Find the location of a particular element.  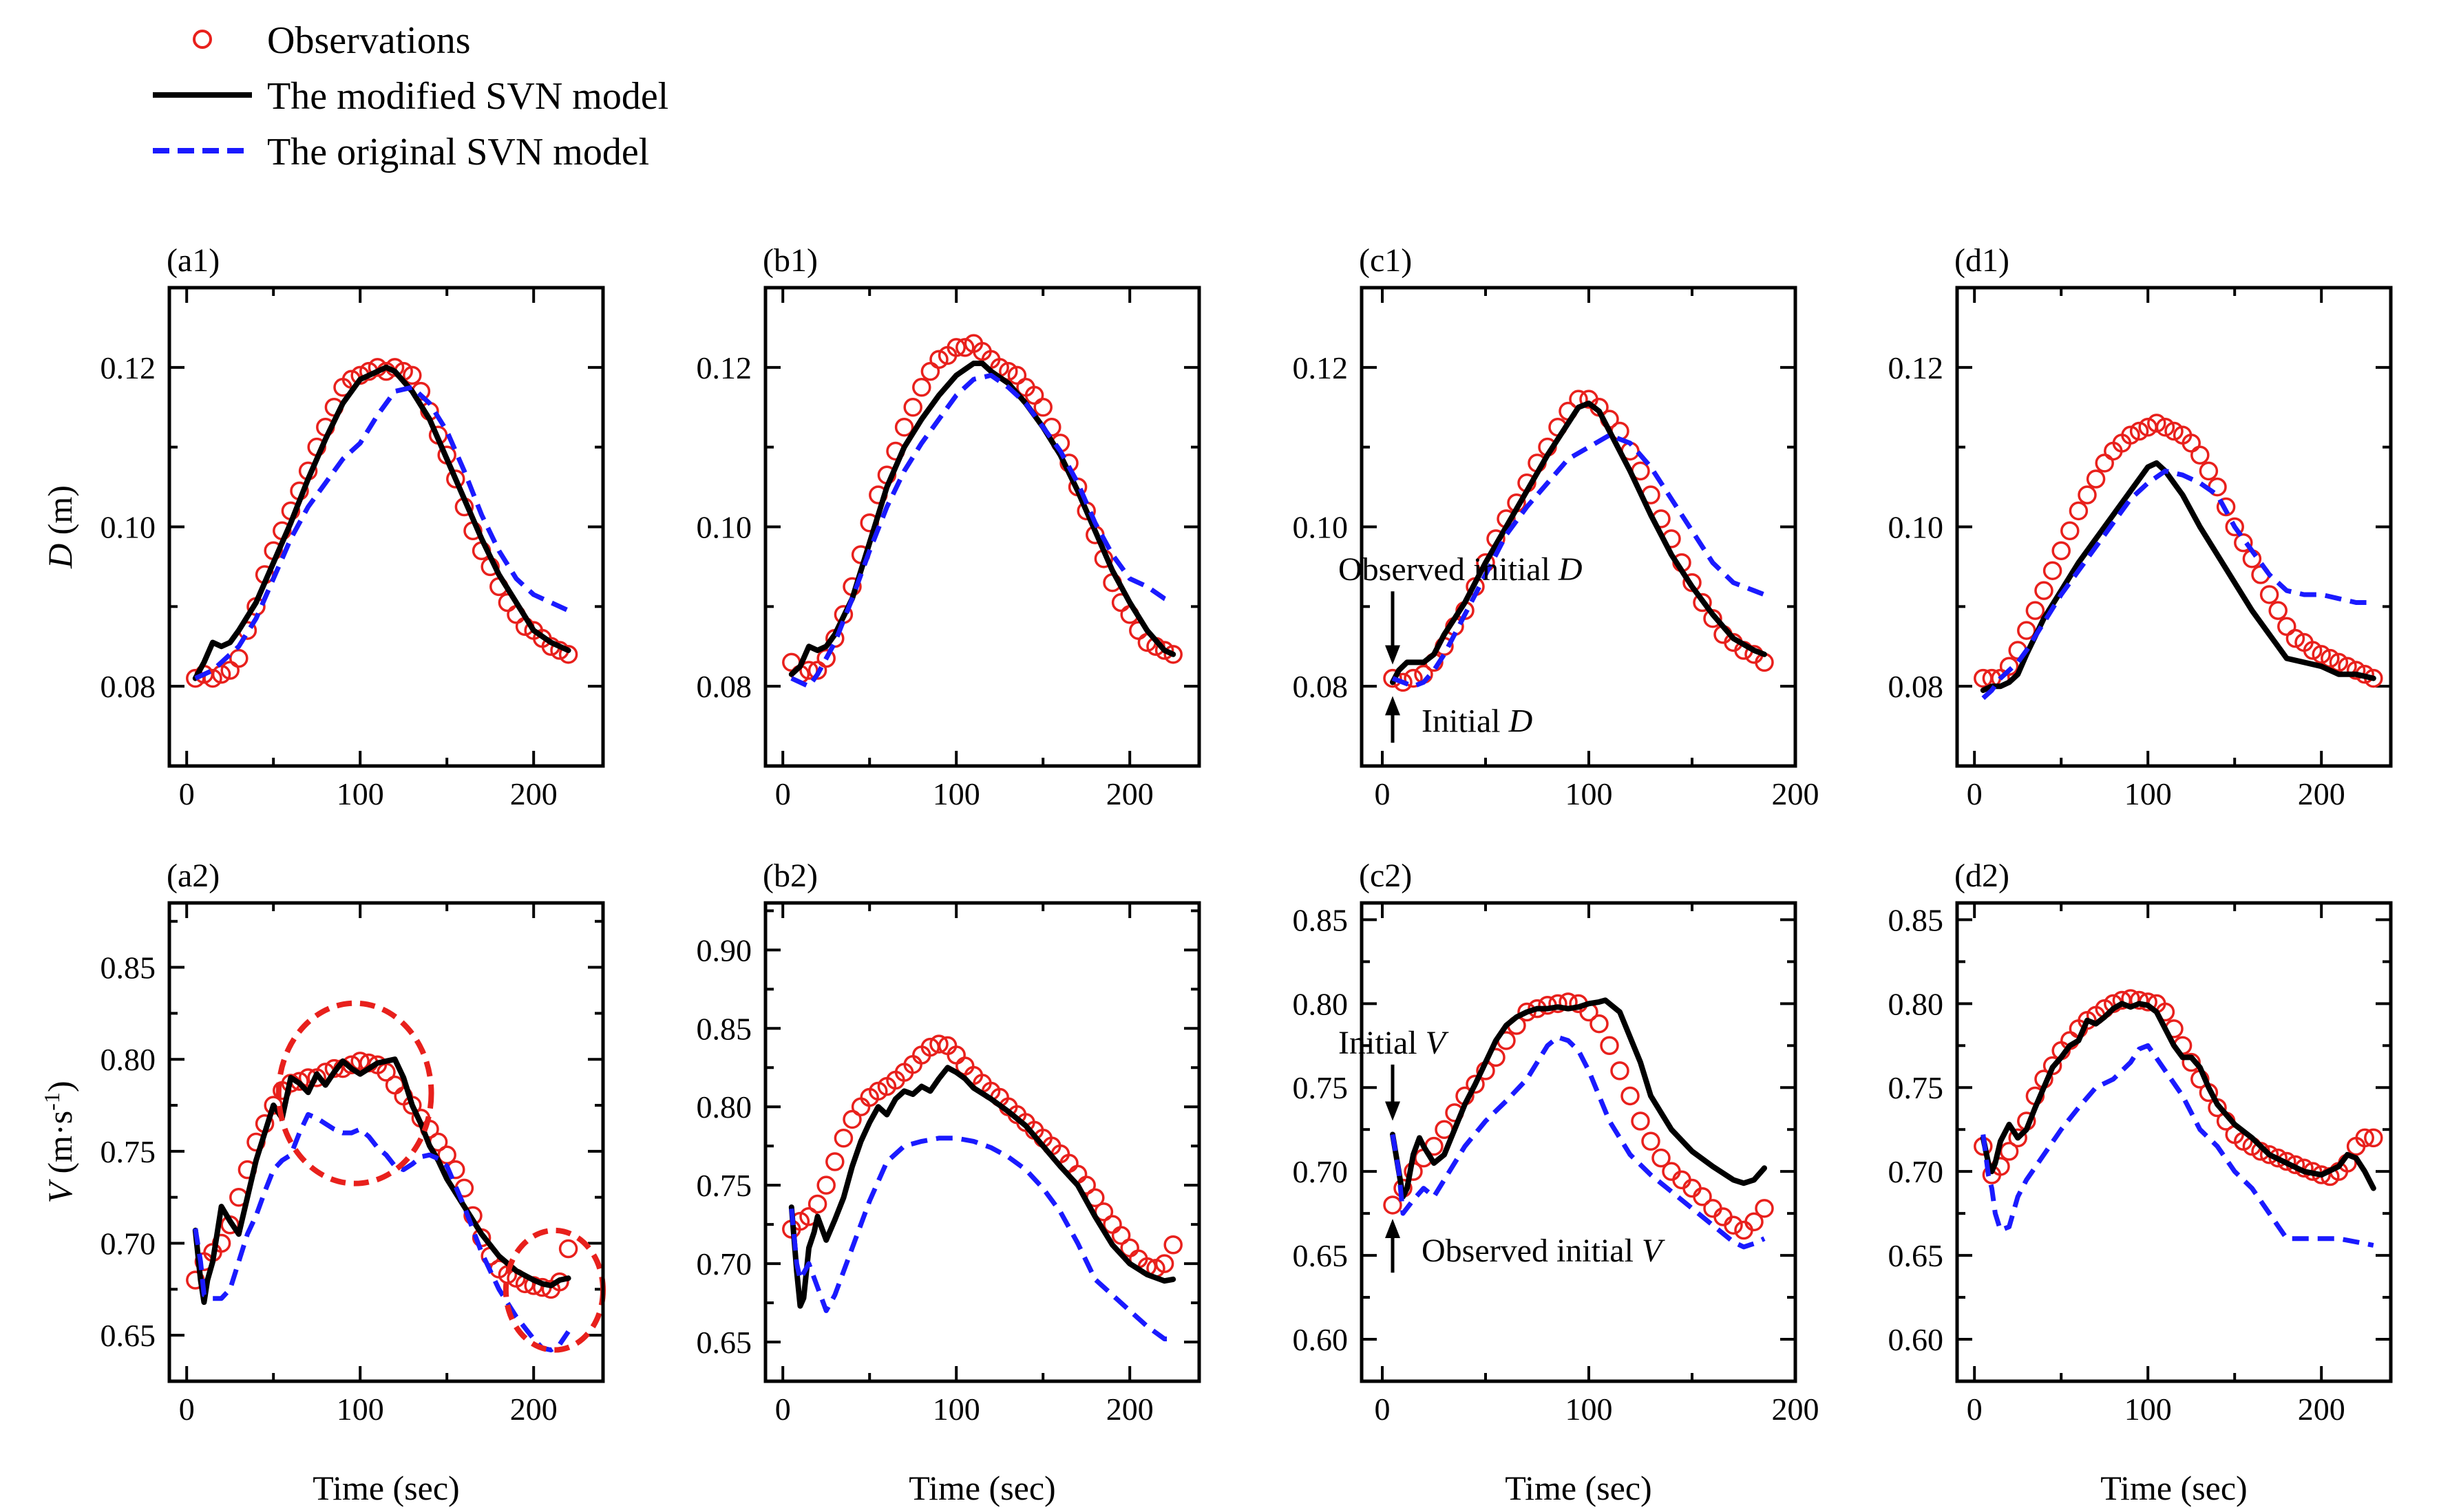

plot-area-b2 is located at coordinates (982, 1187).